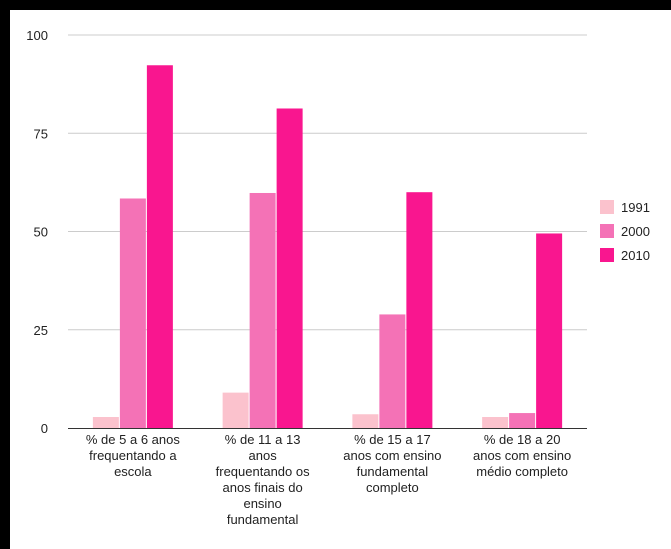 The width and height of the screenshot is (671, 549). Describe the element at coordinates (41, 232) in the screenshot. I see `y-tick-label: 50` at that location.